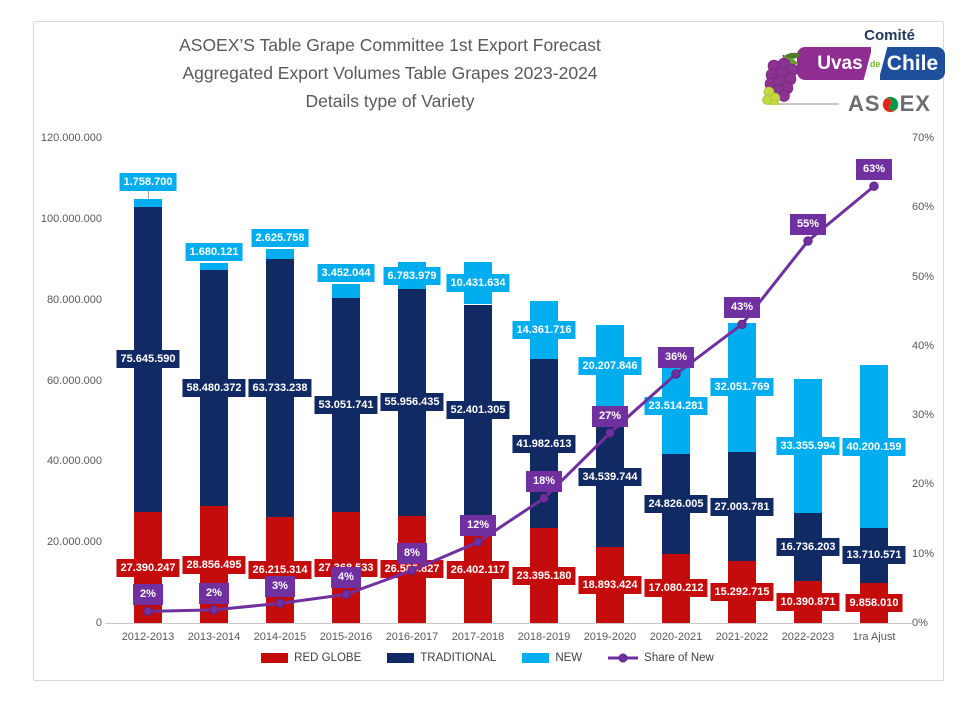 The width and height of the screenshot is (966, 702). I want to click on value-label: 15.292.715, so click(742, 592).